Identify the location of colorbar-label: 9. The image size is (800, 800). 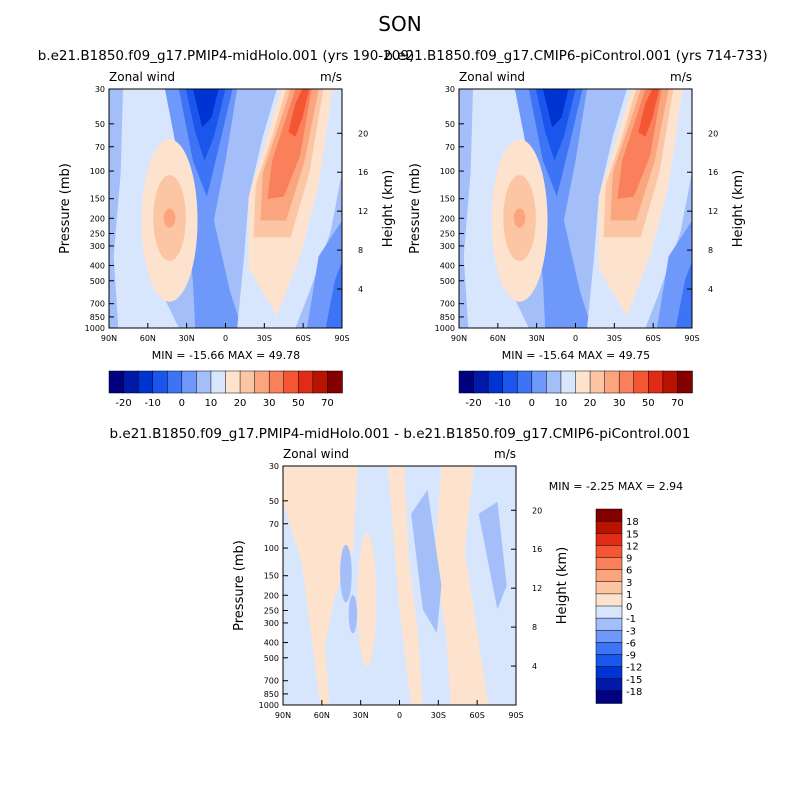
(629, 559).